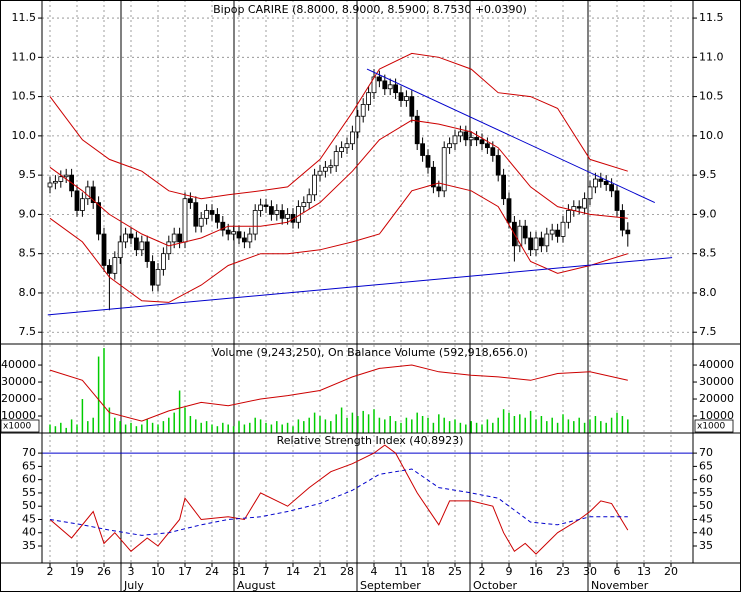 This screenshot has height=592, width=741. Describe the element at coordinates (104, 571) in the screenshot. I see `x-tick-label: 26` at that location.